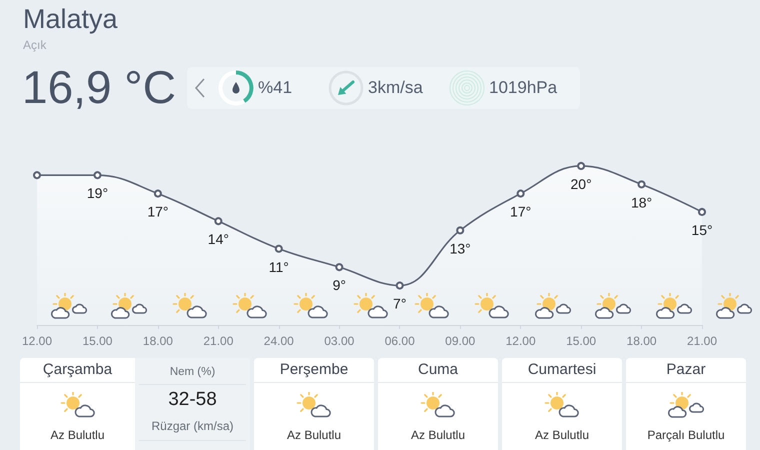 The image size is (760, 450). I want to click on x-tick-label: 06.00, so click(400, 341).